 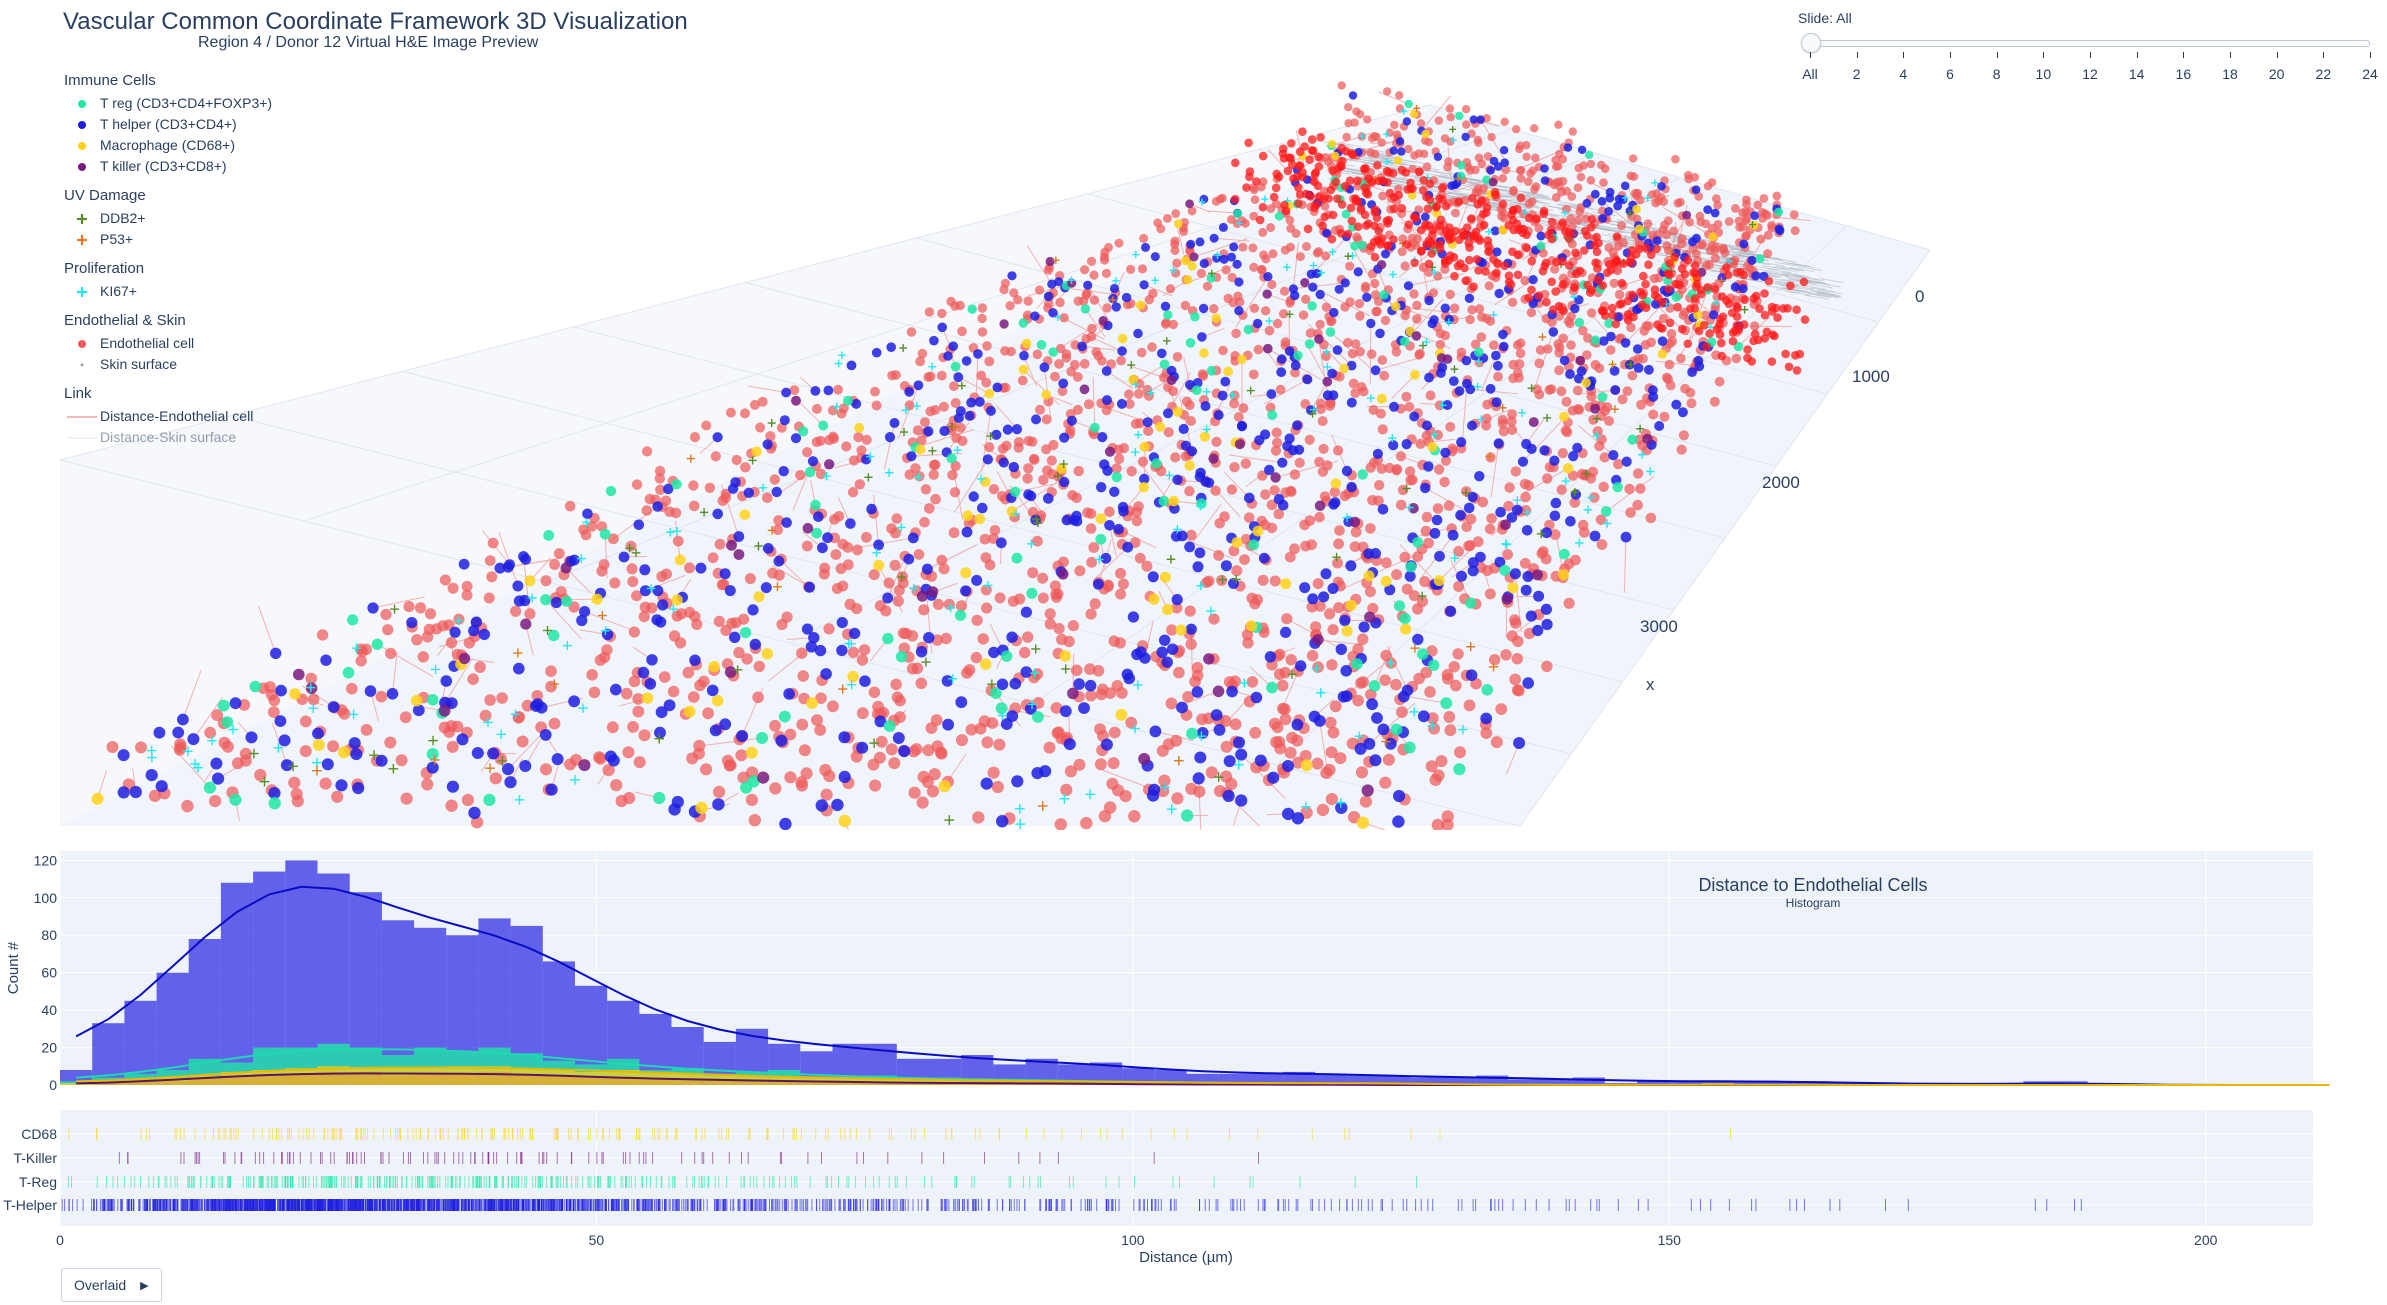 What do you see at coordinates (46, 860) in the screenshot?
I see `y-tick-label: 120` at bounding box center [46, 860].